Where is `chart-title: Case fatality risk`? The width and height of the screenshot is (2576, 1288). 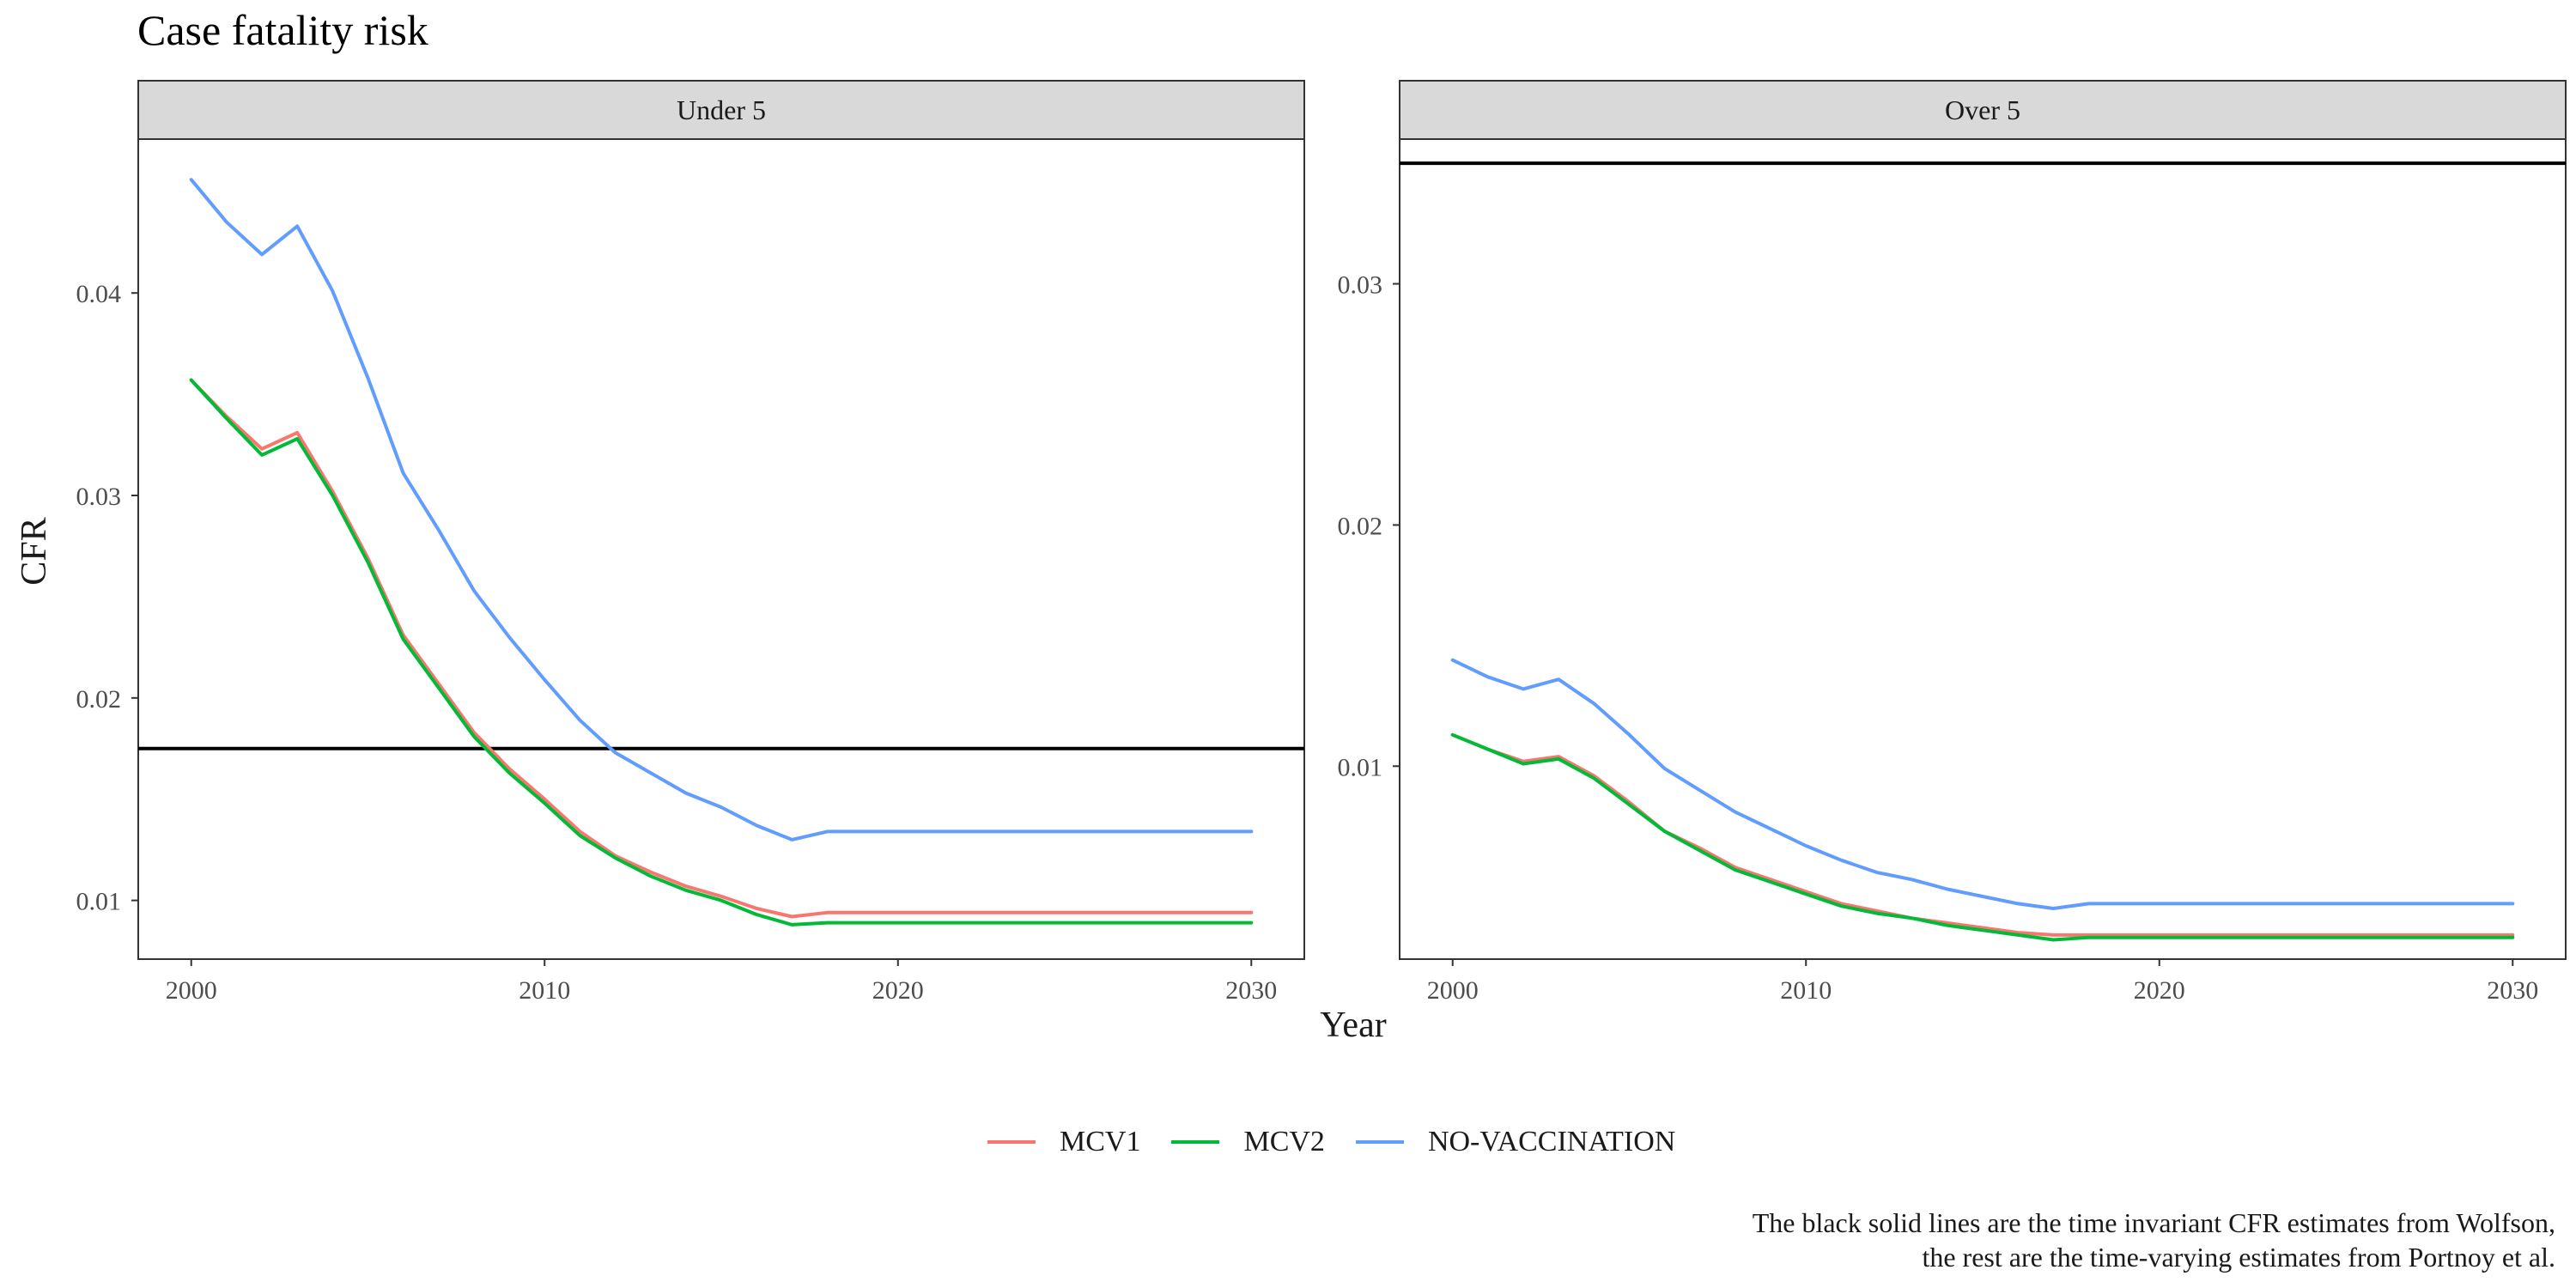 chart-title: Case fatality risk is located at coordinates (282, 30).